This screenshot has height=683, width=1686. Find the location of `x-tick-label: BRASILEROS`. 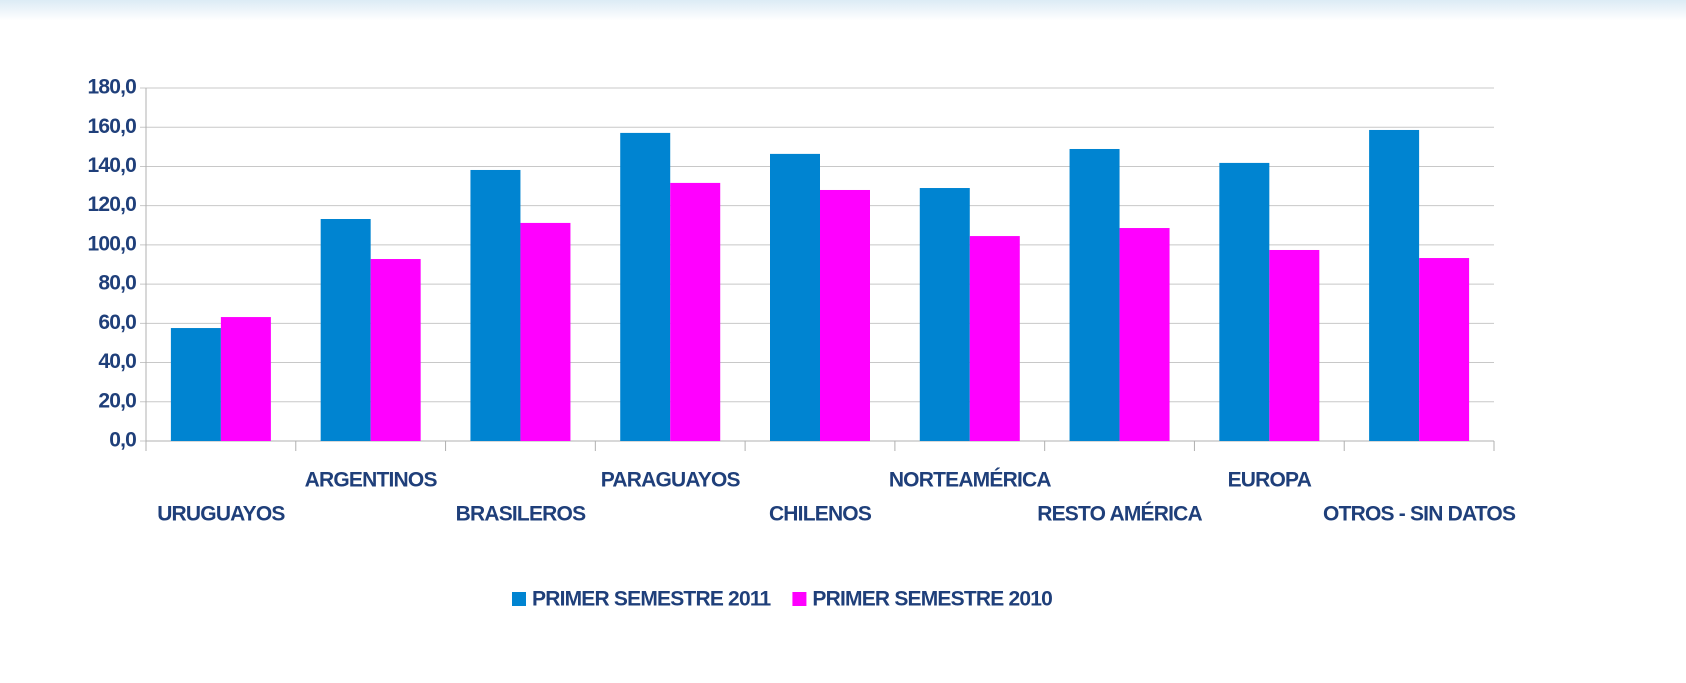

x-tick-label: BRASILEROS is located at coordinates (521, 514).